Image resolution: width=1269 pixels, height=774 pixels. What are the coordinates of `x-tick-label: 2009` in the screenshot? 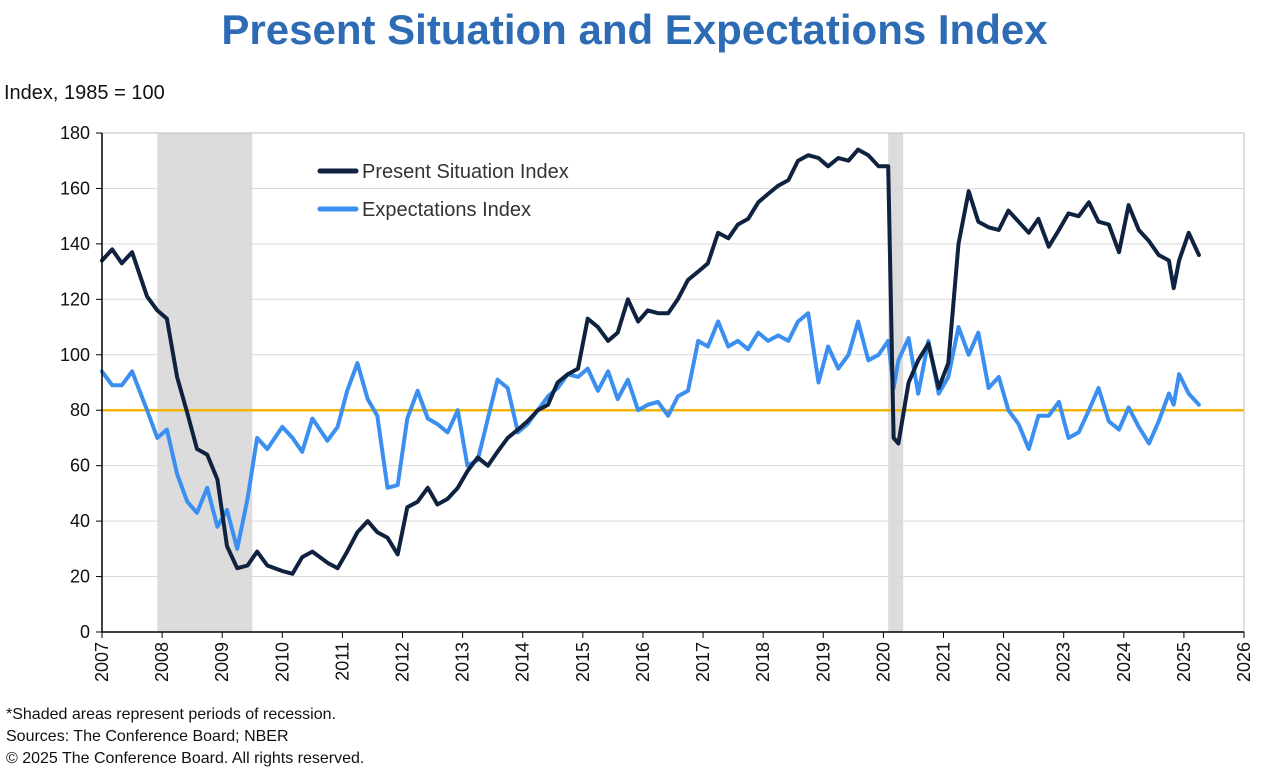 It's located at (222, 662).